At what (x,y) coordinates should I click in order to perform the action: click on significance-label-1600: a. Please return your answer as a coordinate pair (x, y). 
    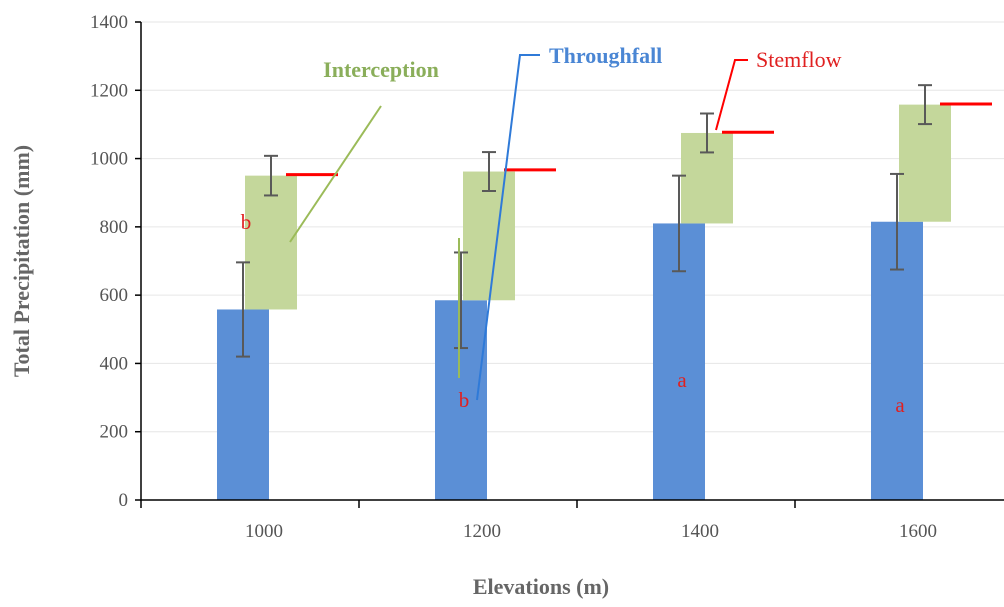
    Looking at the image, I should click on (900, 405).